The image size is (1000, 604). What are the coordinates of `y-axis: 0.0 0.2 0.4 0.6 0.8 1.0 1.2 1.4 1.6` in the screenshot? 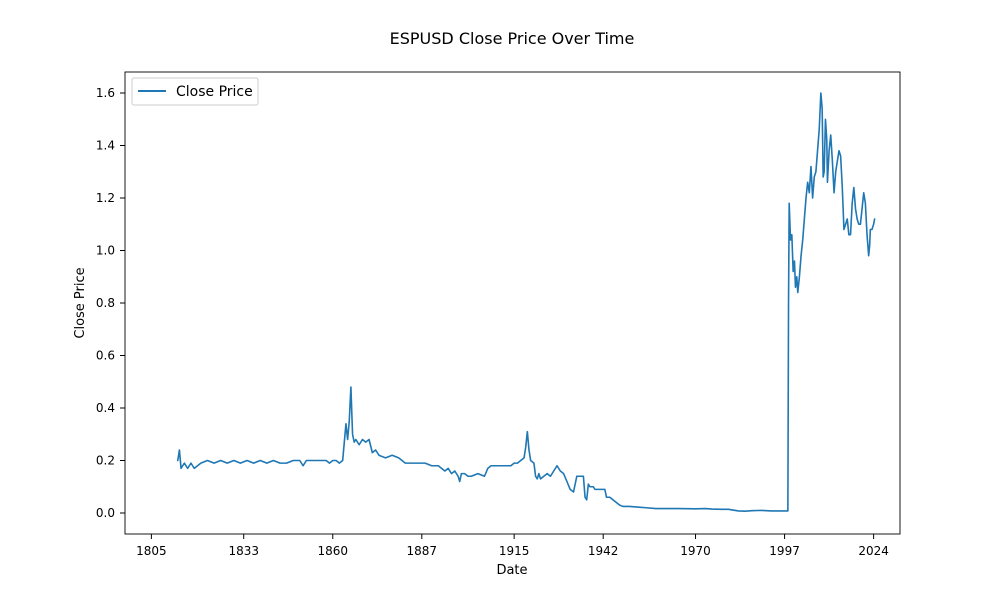 It's located at (110, 303).